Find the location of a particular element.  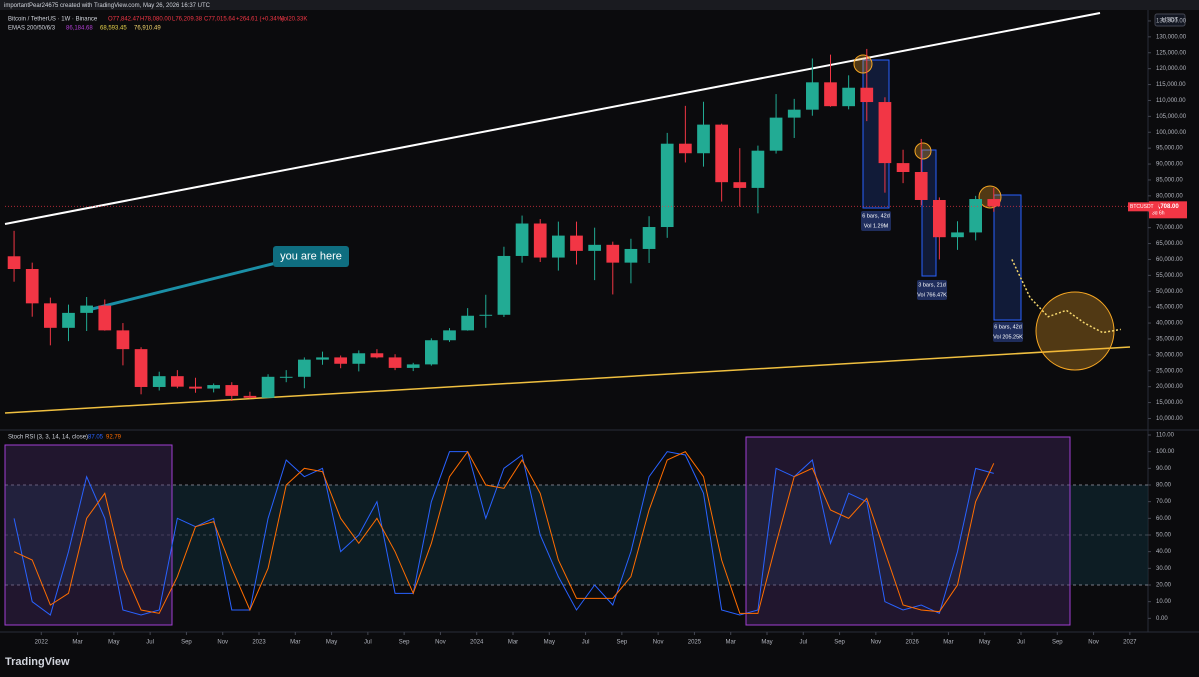

symbol-box is located at coordinates (1143, 207).